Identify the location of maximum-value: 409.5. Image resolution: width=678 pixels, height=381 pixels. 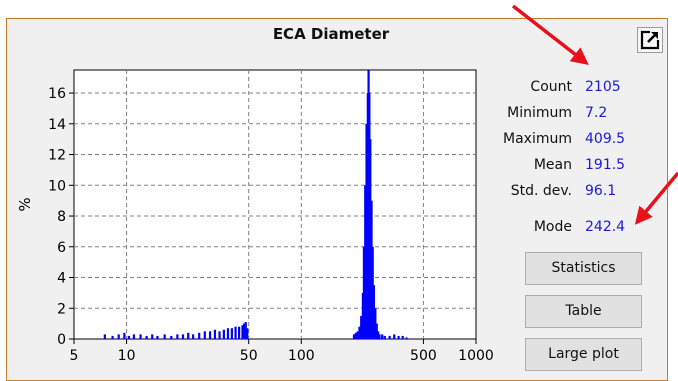
(605, 139).